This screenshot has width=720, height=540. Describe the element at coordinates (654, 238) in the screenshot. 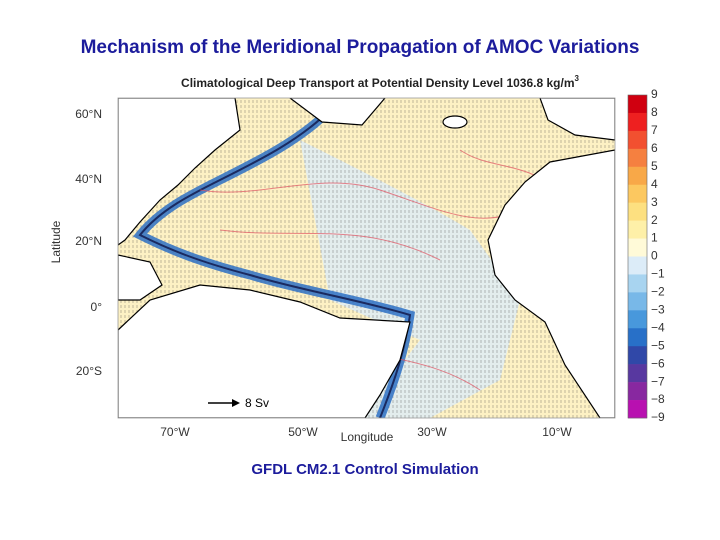

I see `colorbar-label: 1` at that location.